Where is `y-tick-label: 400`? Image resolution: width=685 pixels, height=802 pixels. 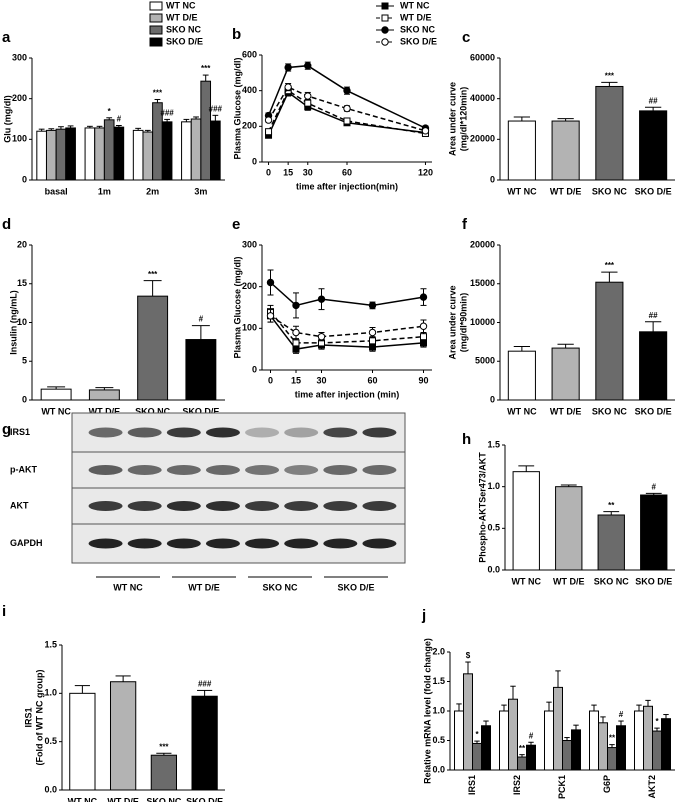
y-tick-label: 400 is located at coordinates (249, 90).